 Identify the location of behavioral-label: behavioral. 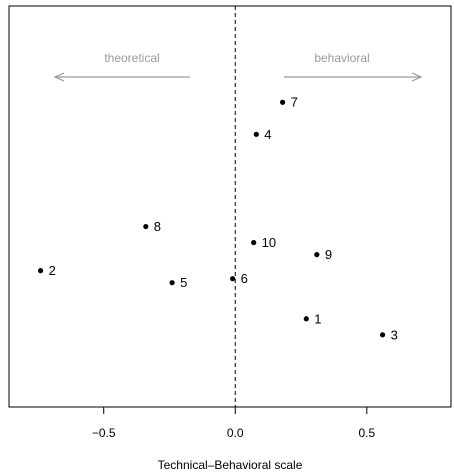
(341, 58).